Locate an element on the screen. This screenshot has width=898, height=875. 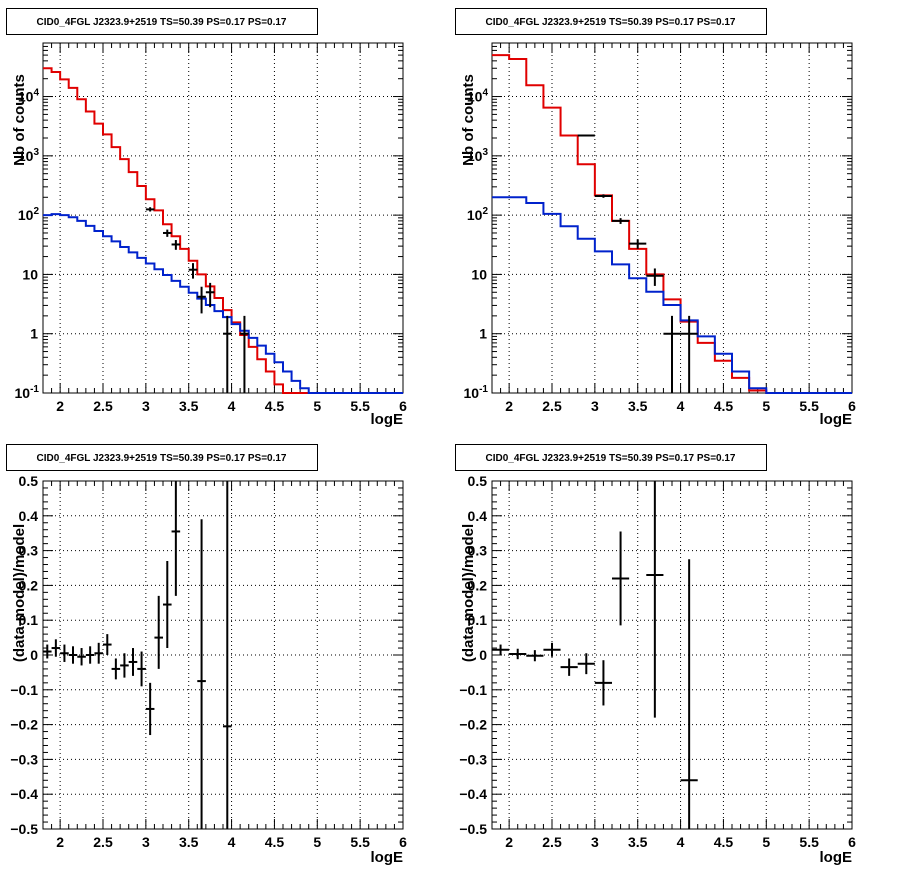
y-tick-label: −0.3 is located at coordinates (473, 759).